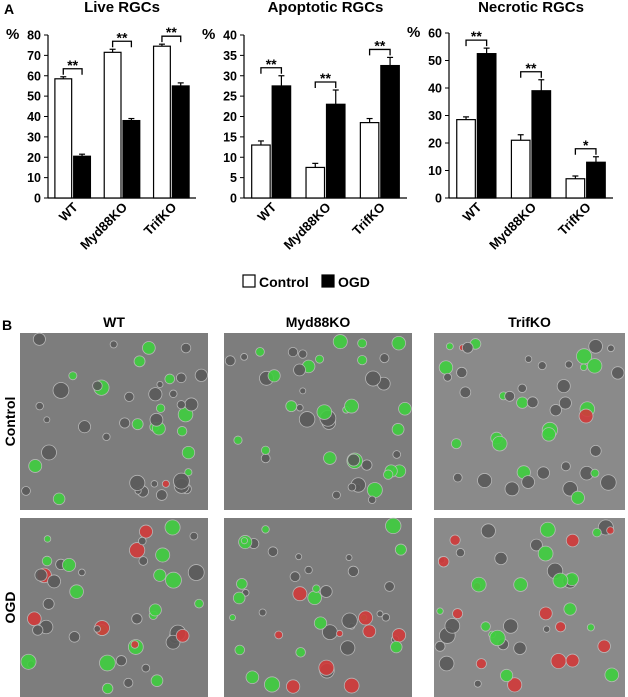 Image resolution: width=628 pixels, height=697 pixels. What do you see at coordinates (435, 144) in the screenshot?
I see `y-tick-label: 20` at bounding box center [435, 144].